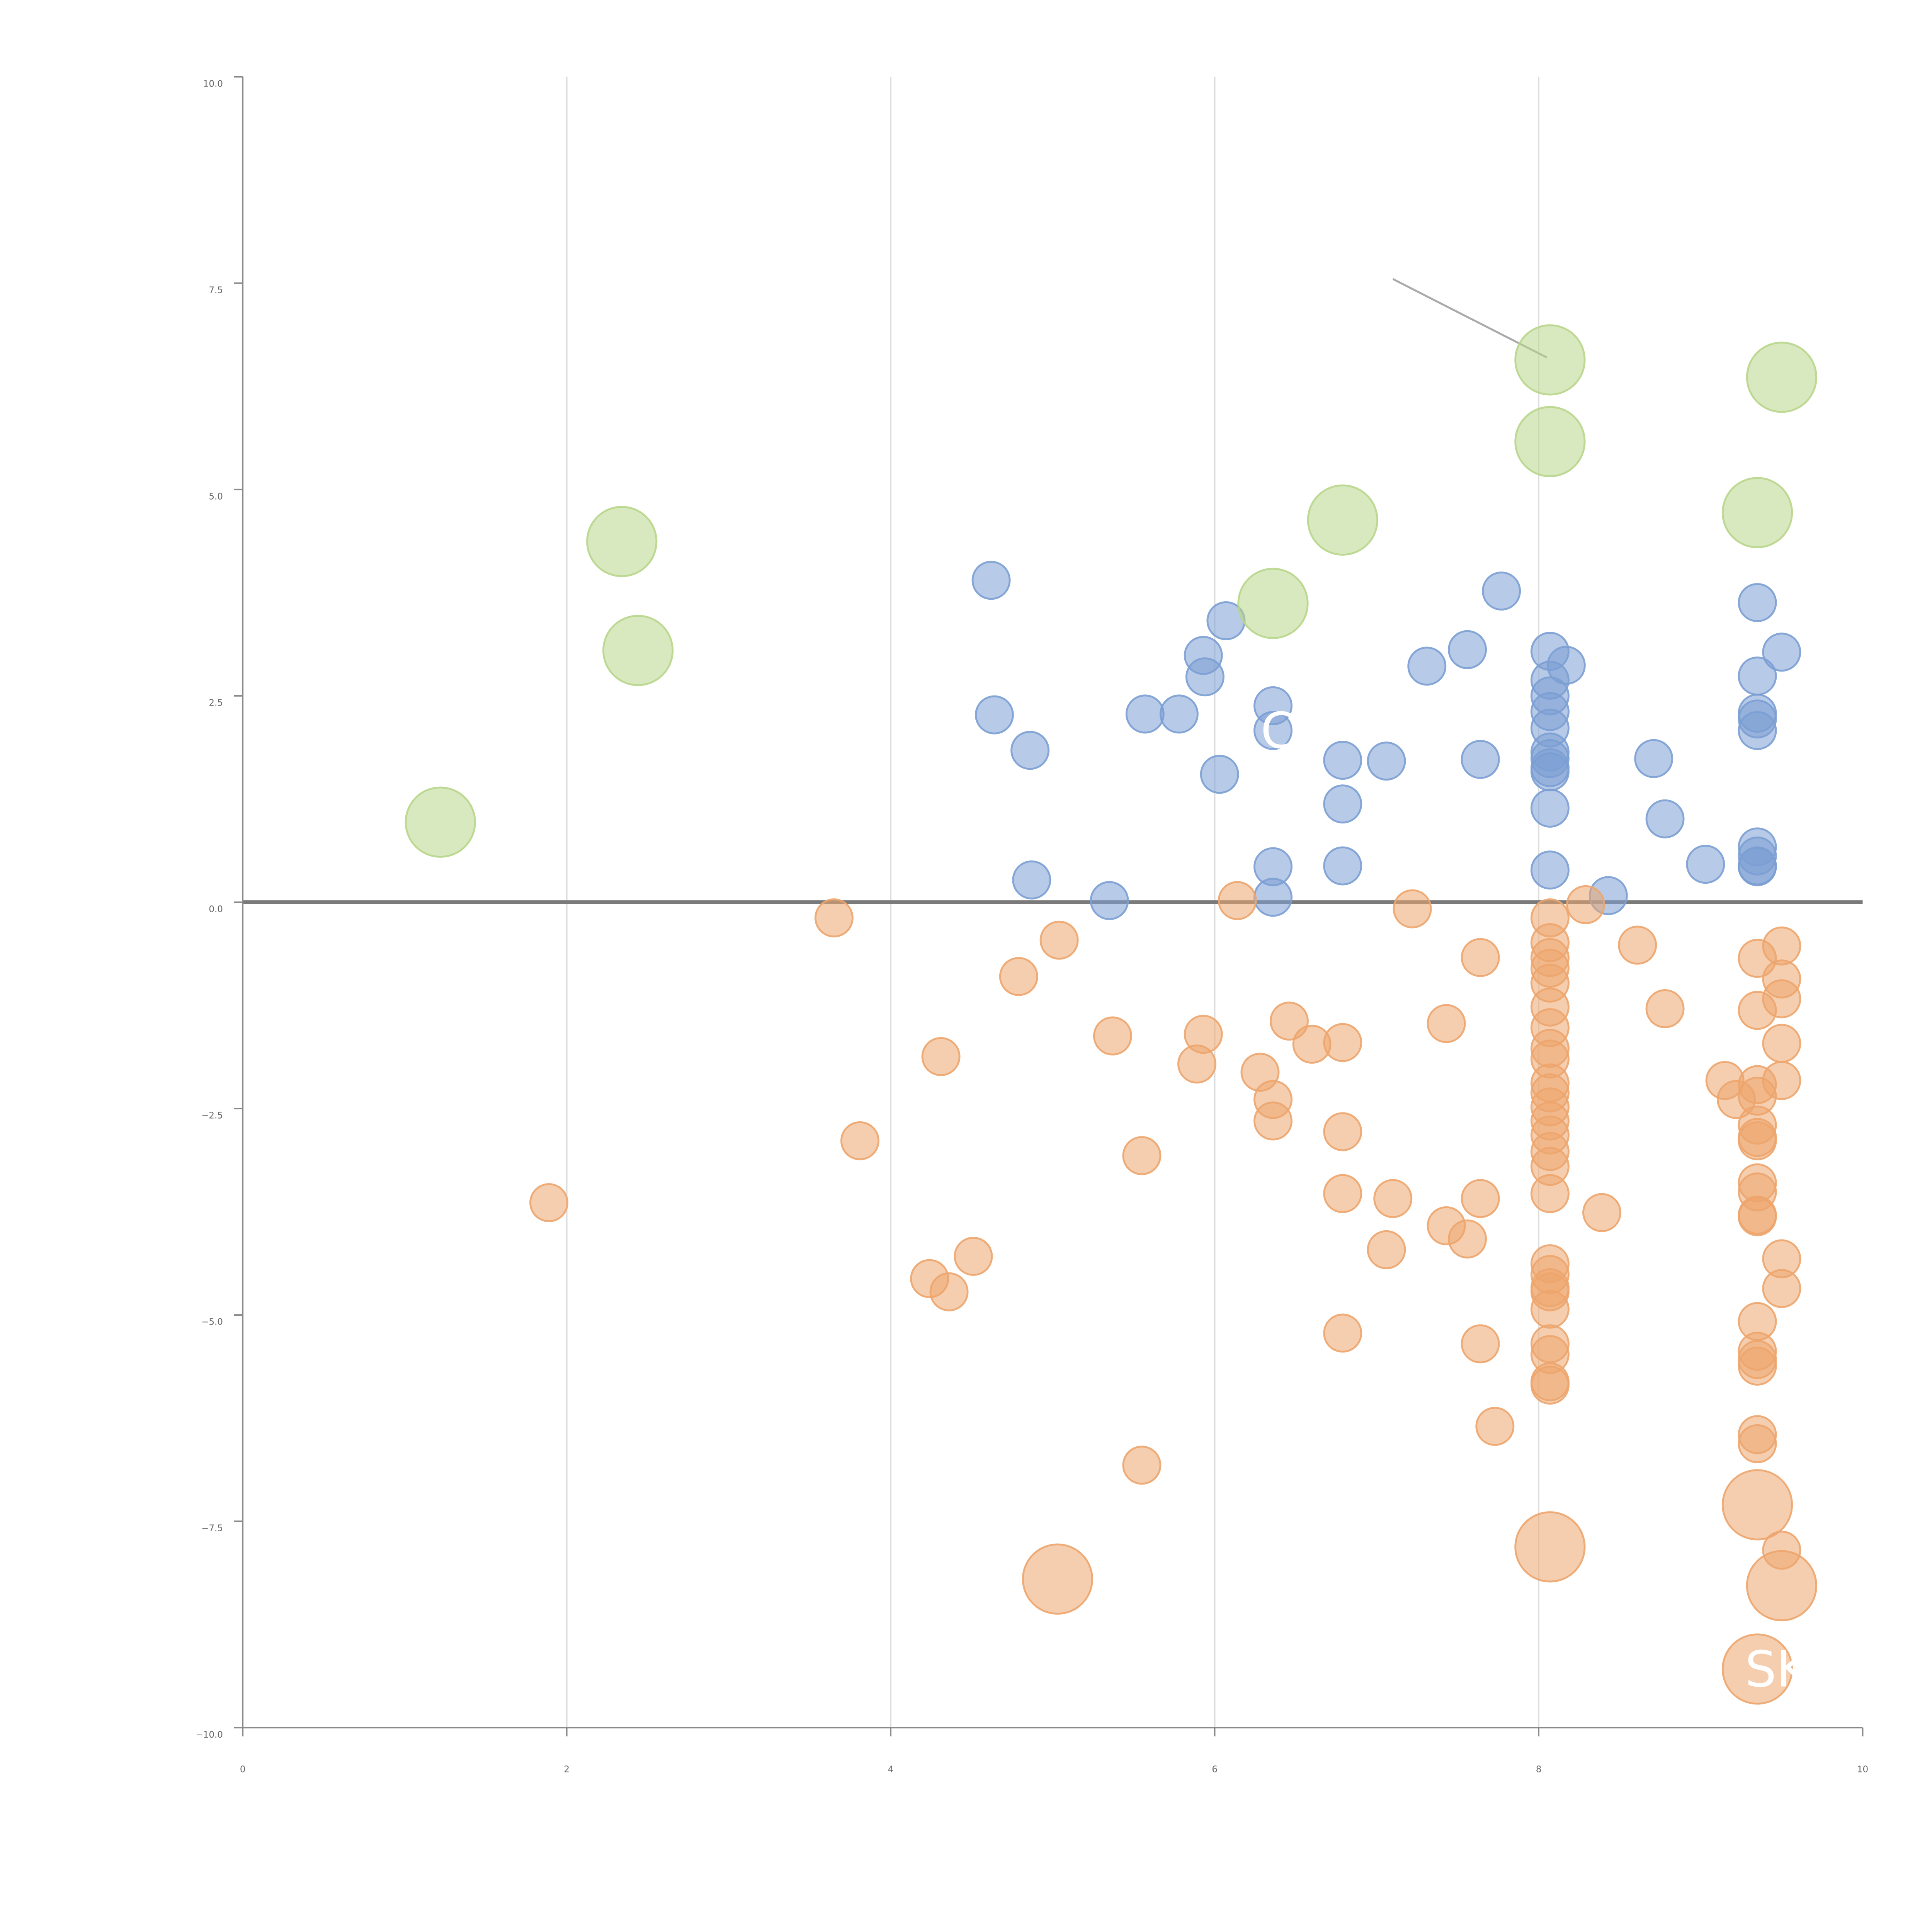 The width and height of the screenshot is (1932, 1932). Describe the element at coordinates (212, 1116) in the screenshot. I see `y-tick-label: −2.5` at that location.